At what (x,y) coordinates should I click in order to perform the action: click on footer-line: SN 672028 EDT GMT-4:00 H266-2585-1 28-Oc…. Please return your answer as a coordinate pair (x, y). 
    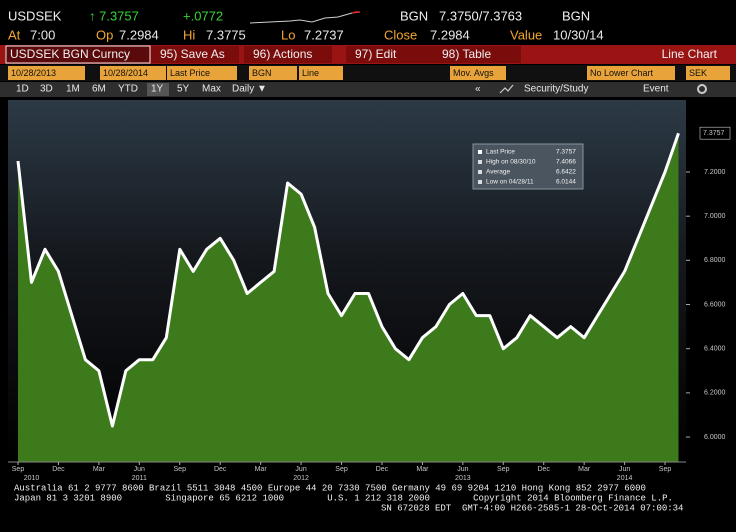
    Looking at the image, I should click on (532, 508).